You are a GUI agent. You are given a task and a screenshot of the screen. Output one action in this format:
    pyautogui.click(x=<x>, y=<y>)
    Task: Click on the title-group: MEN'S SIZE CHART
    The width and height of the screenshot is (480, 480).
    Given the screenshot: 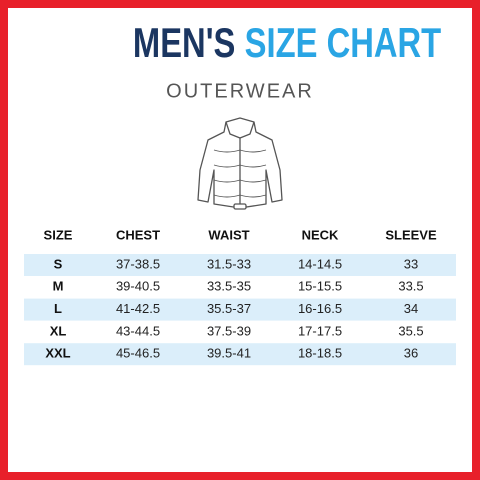 What is the action you would take?
    pyautogui.click(x=287, y=42)
    